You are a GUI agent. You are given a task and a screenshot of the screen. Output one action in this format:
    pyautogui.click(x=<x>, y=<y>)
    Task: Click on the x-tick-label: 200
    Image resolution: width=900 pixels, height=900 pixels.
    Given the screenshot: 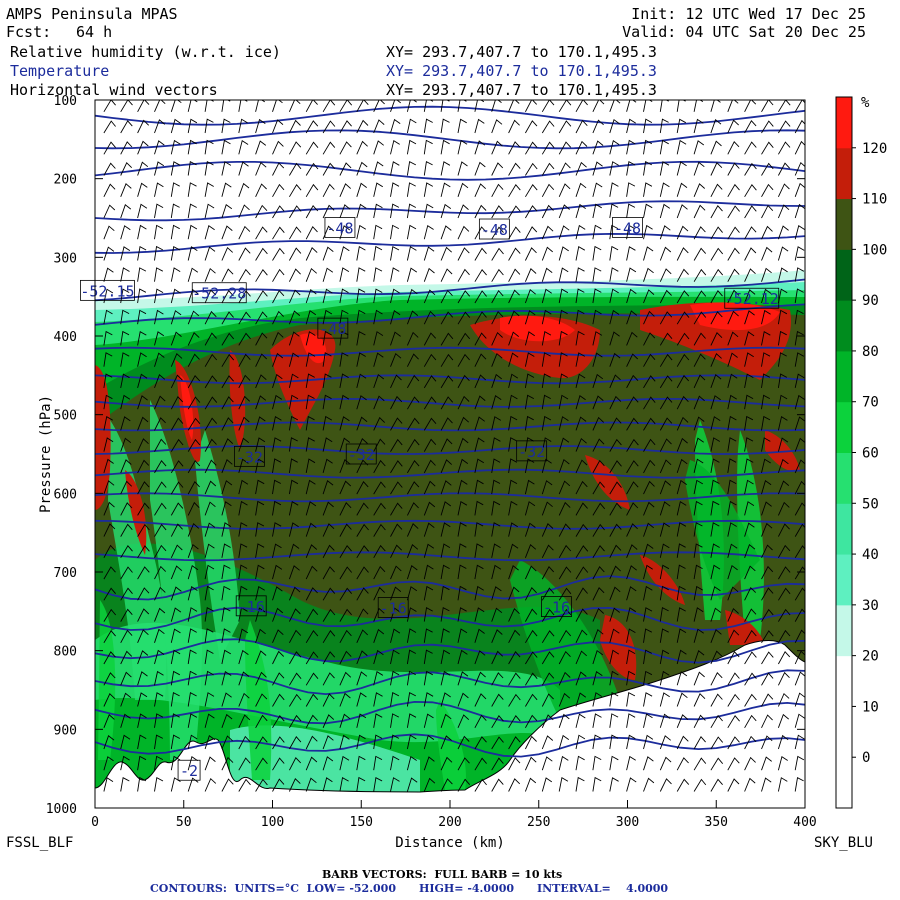 What is the action you would take?
    pyautogui.click(x=449, y=822)
    